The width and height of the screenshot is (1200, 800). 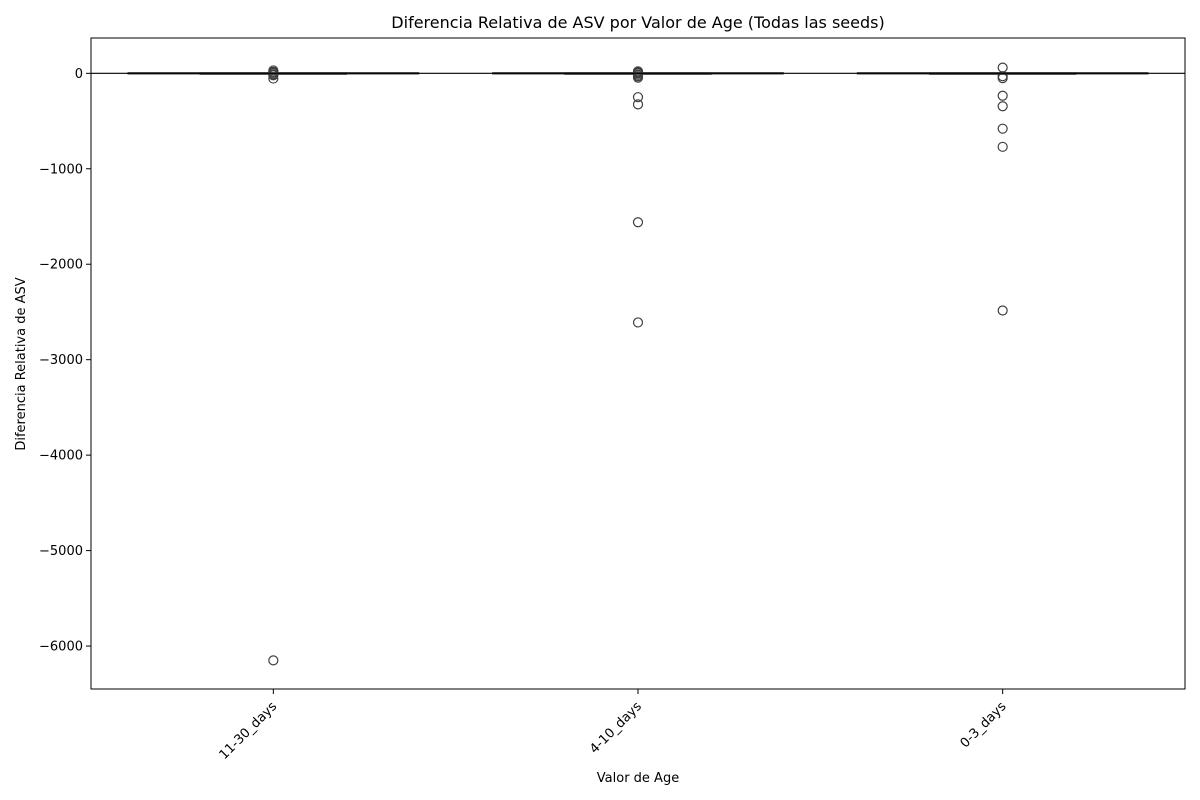 I want to click on y-tick-label: 0, so click(x=79, y=74).